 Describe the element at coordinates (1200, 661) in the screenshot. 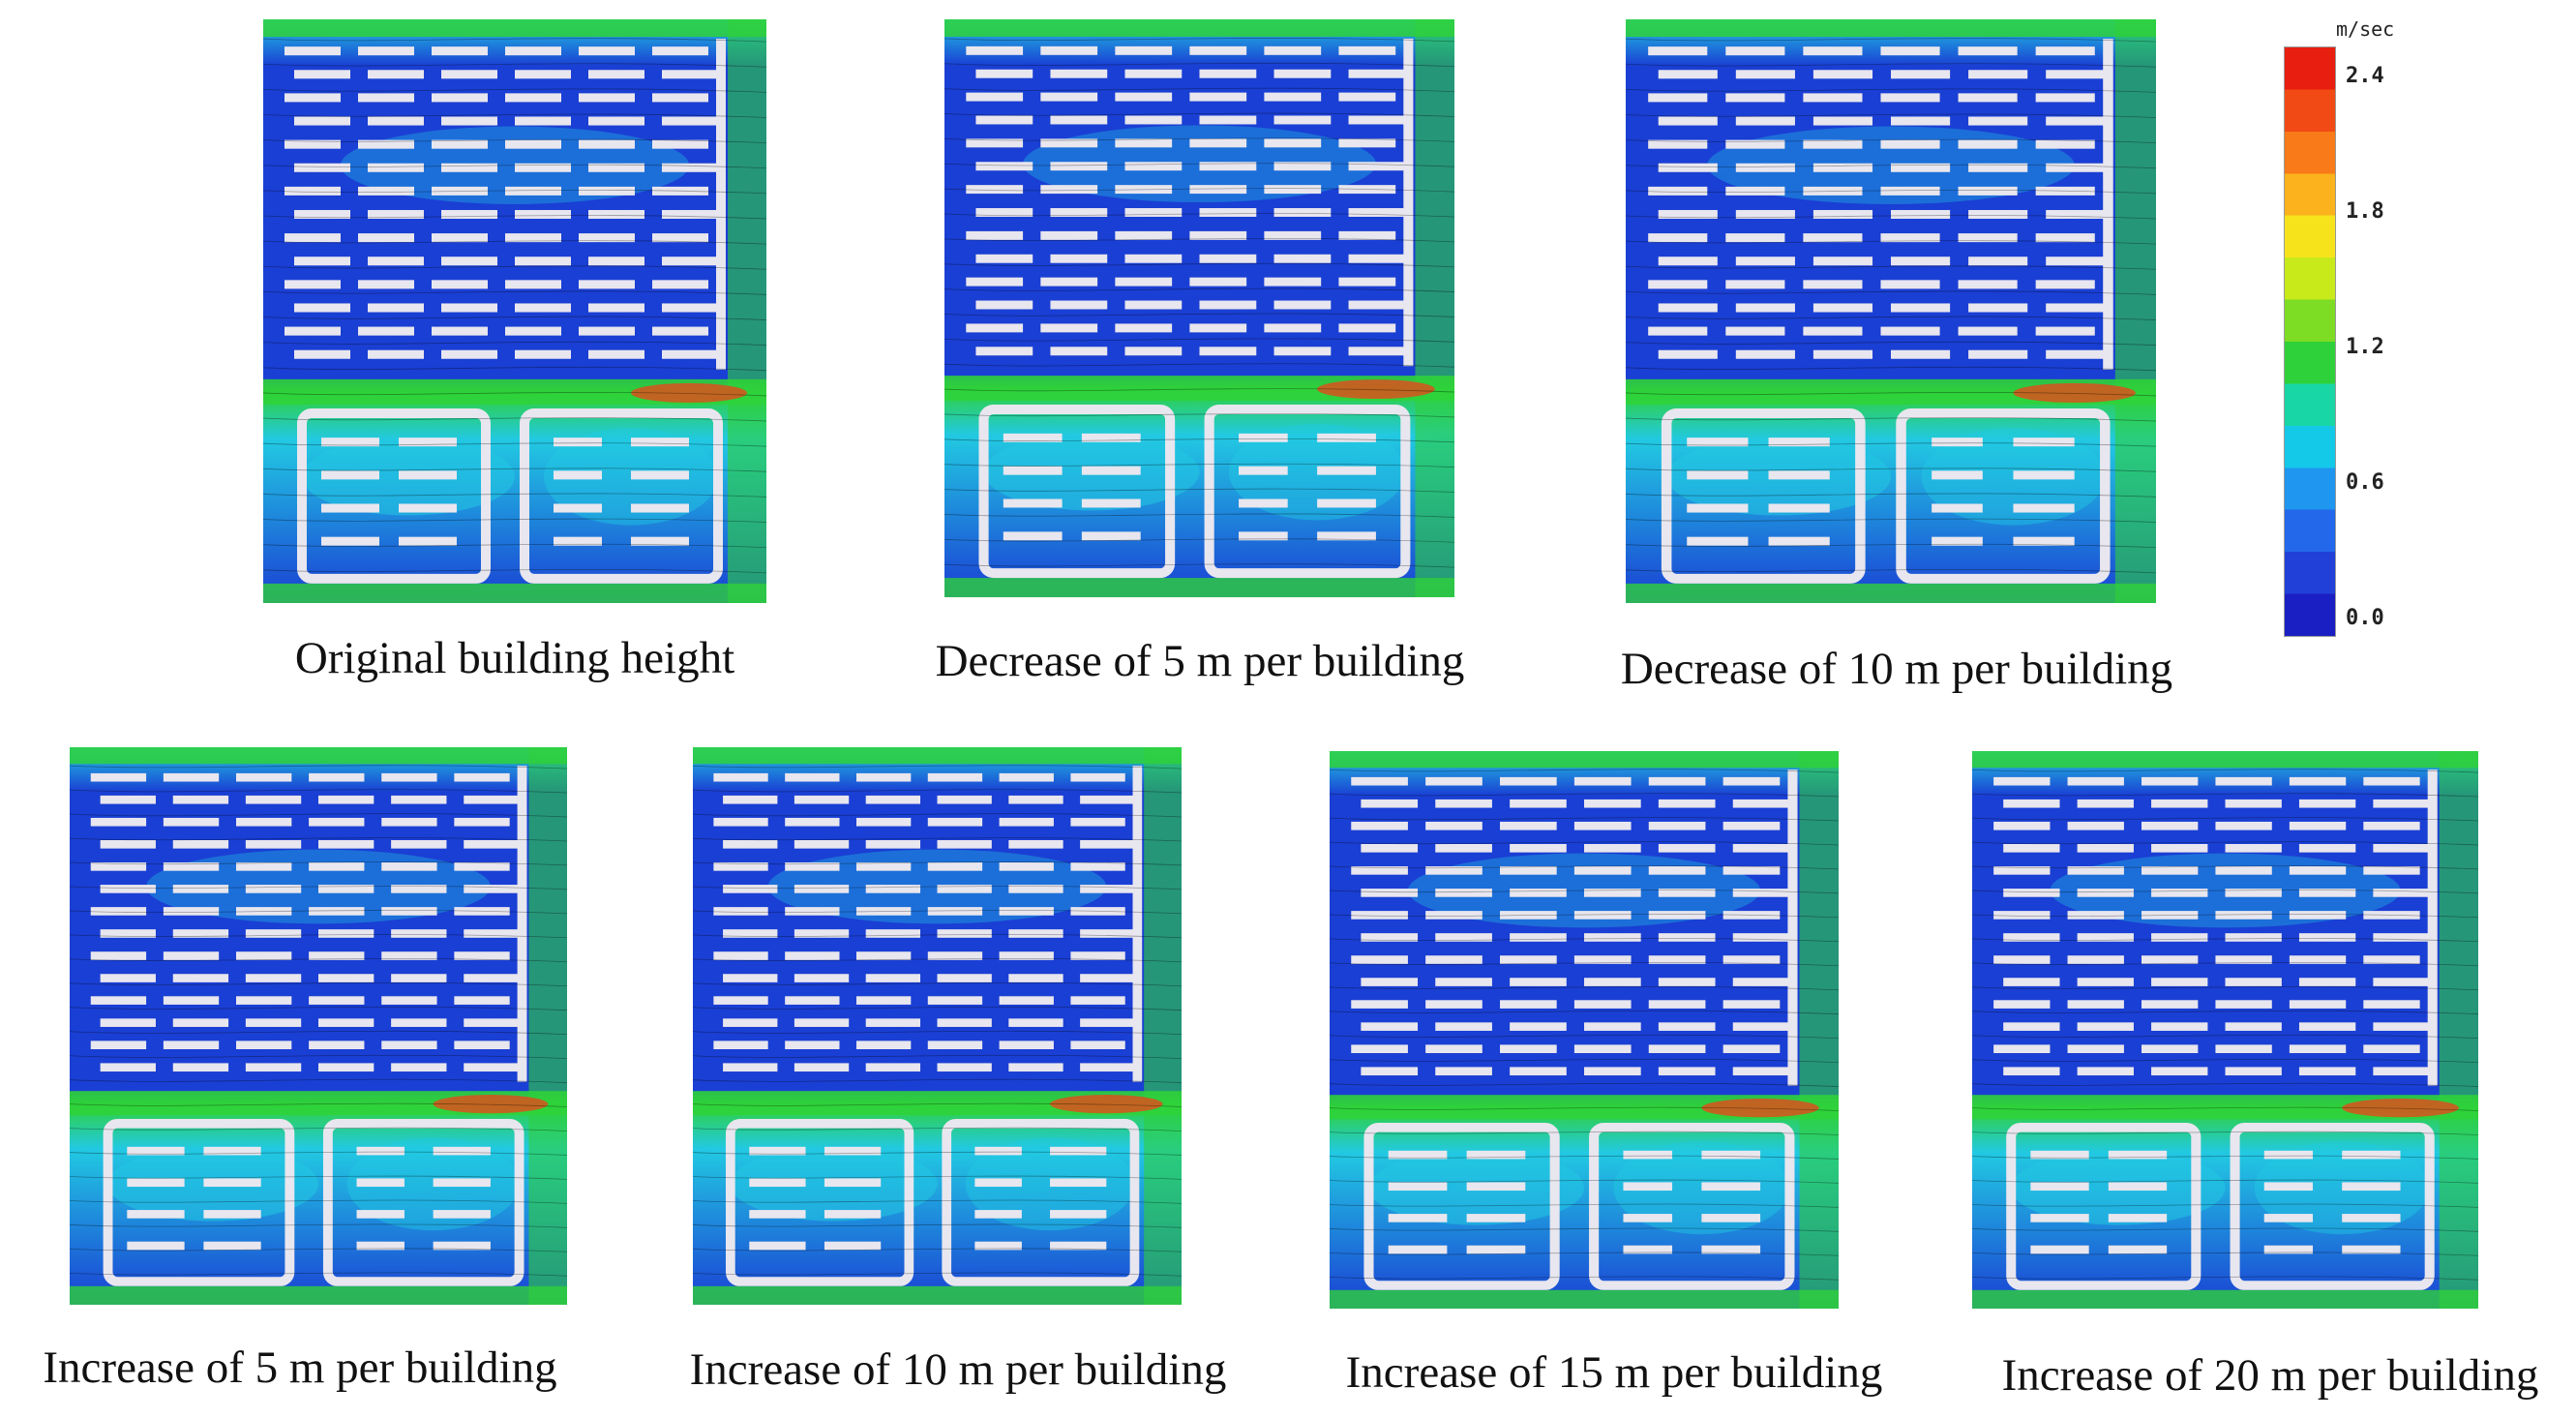

I see `caption-decrease-5m: Decrease of 5 m per building` at that location.